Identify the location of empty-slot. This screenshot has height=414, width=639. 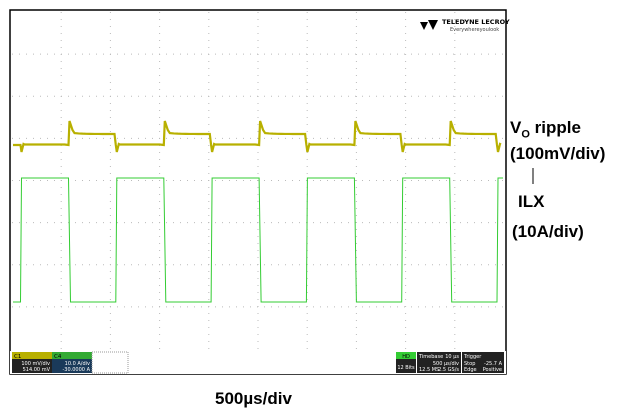
(110, 362).